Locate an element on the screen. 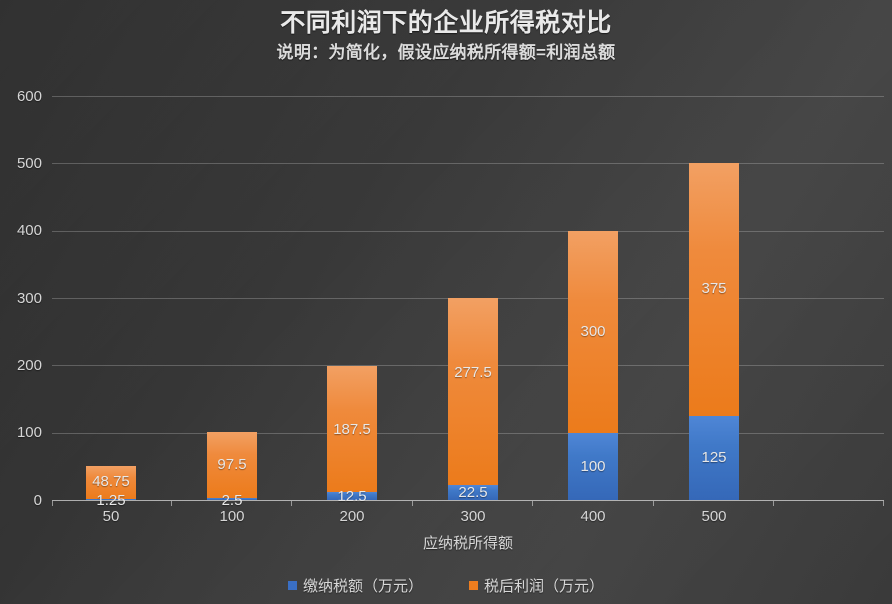  y-axis-tick-400: 400 is located at coordinates (29, 230).